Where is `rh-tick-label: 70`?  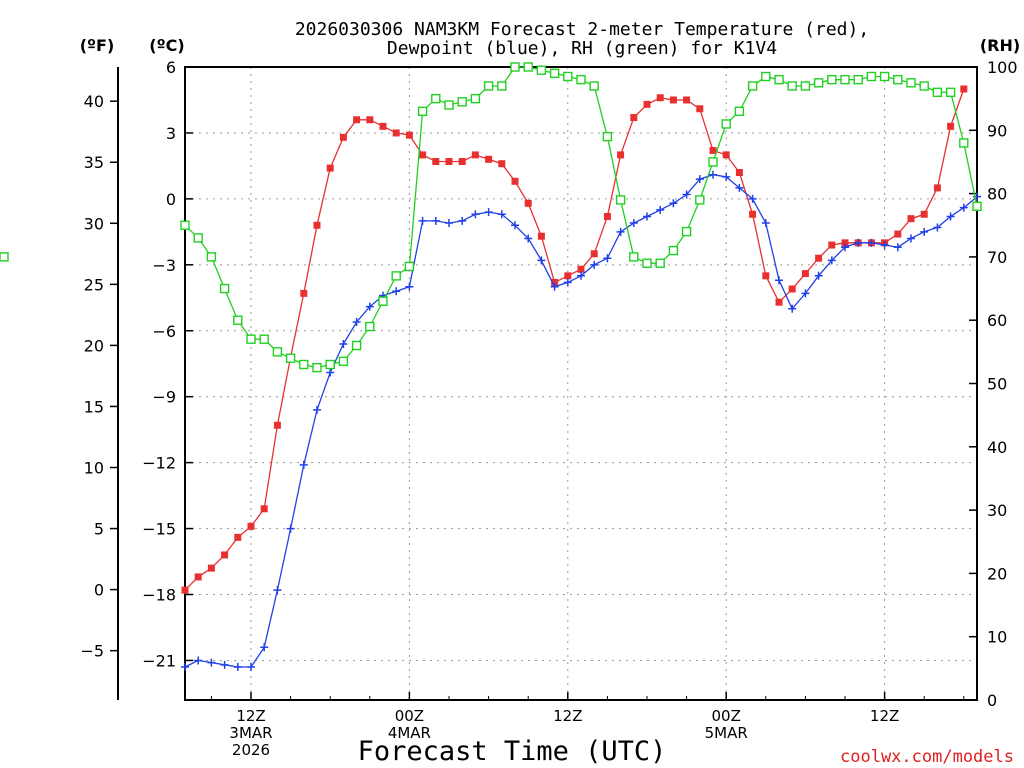
rh-tick-label: 70 is located at coordinates (997, 257).